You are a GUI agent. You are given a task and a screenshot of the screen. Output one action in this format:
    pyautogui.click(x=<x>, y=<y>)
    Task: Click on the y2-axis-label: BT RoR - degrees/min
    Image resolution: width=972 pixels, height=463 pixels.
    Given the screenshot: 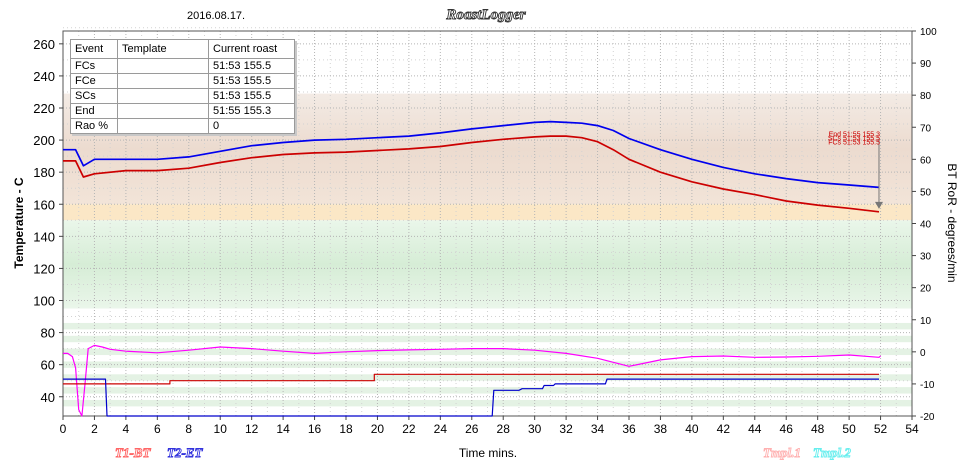 What is the action you would take?
    pyautogui.click(x=952, y=222)
    